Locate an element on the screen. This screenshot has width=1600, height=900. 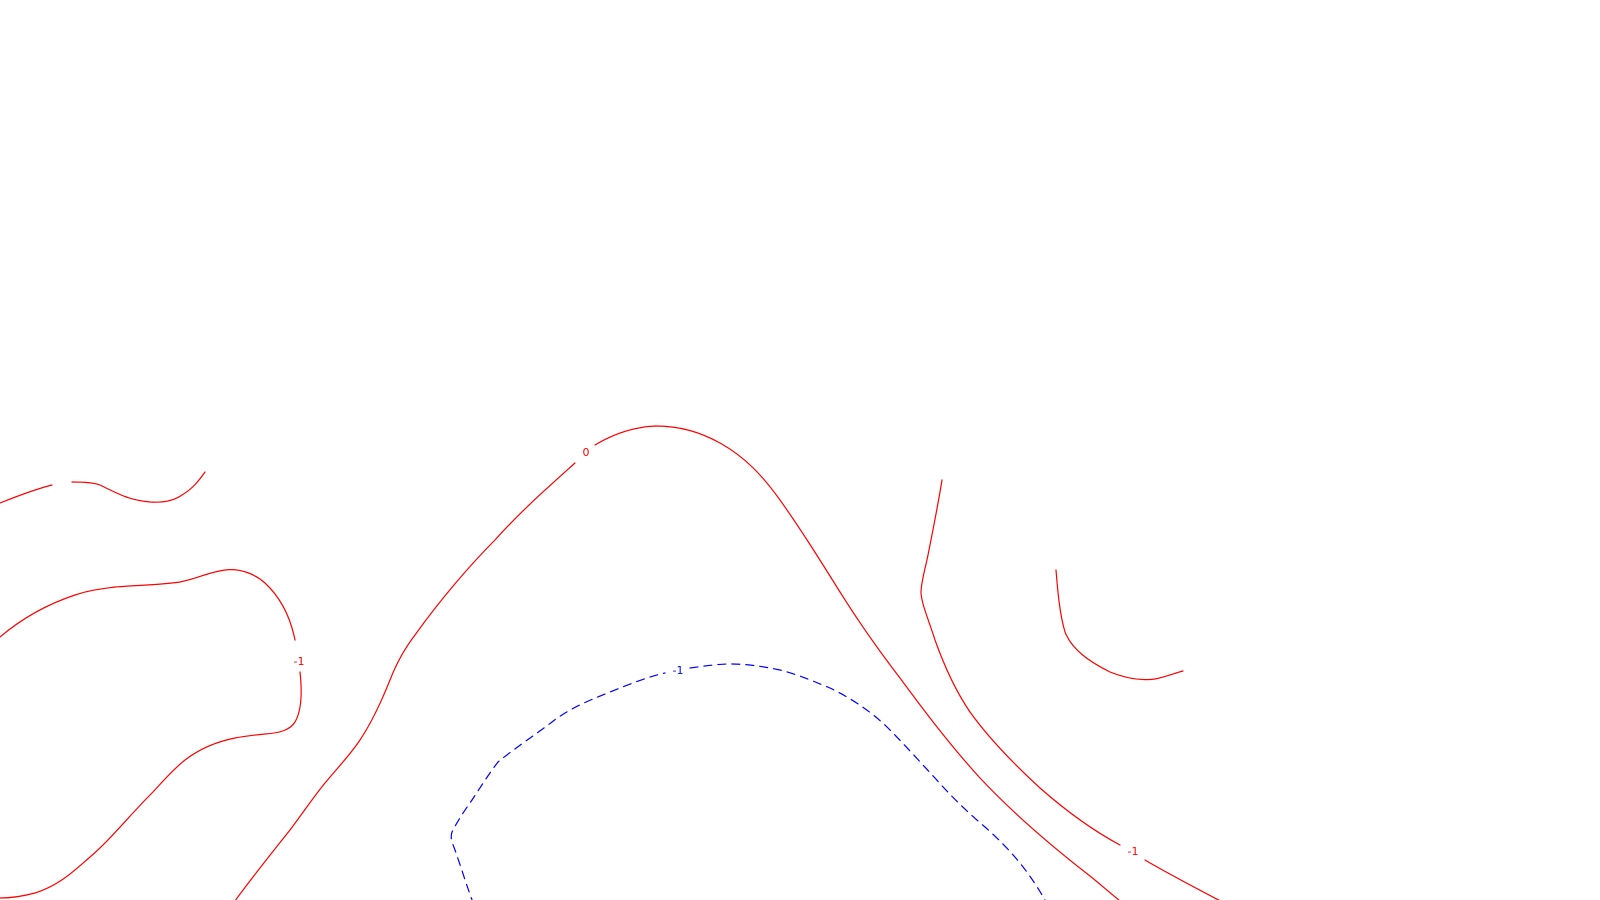
contour-line-red-right is located at coordinates (1070, 689).